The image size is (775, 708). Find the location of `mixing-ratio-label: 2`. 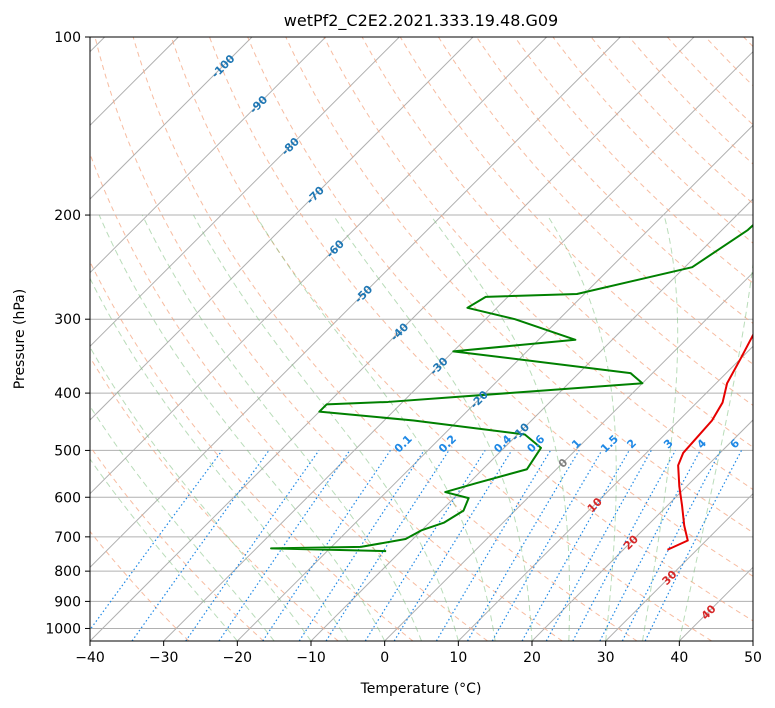

mixing-ratio-label: 2 is located at coordinates (631, 444).